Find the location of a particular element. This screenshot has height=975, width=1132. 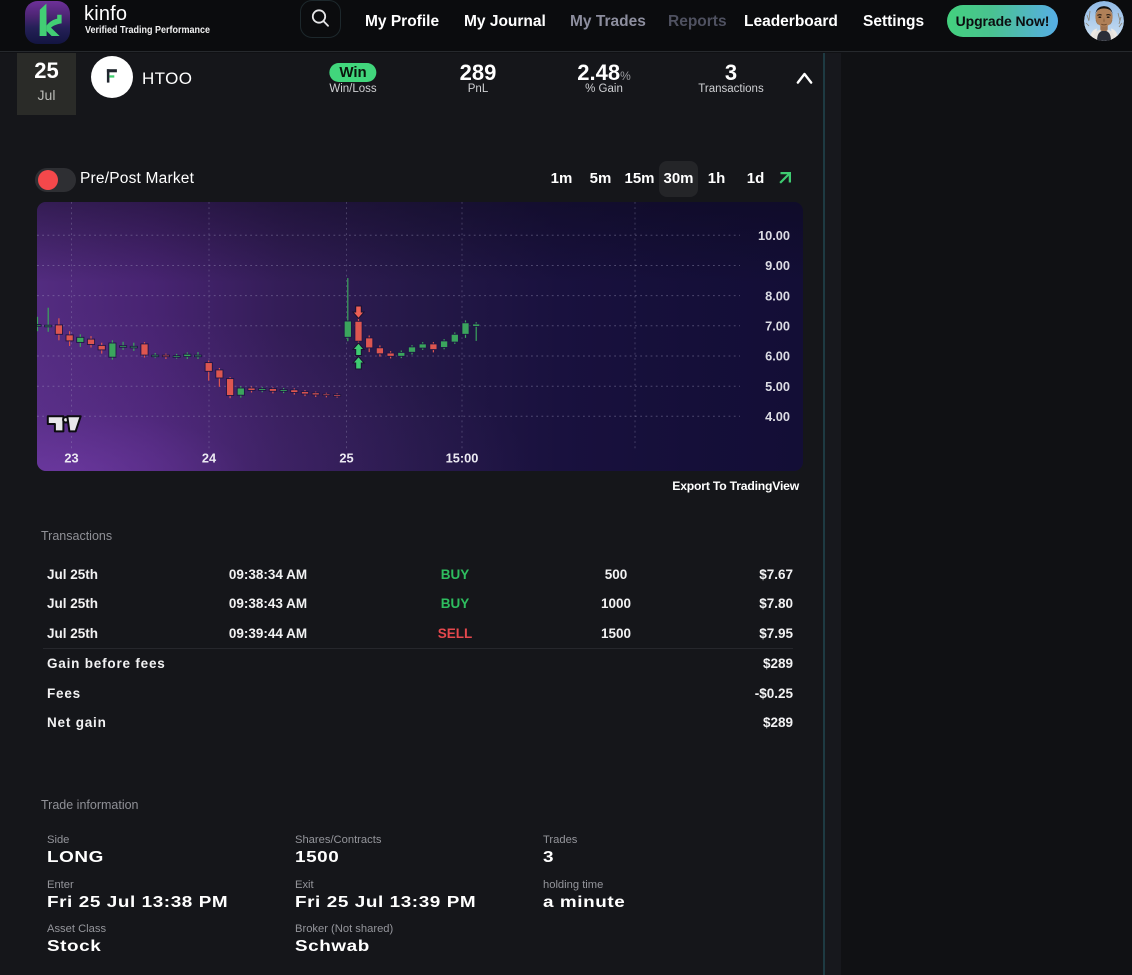

svg-text: 8.00 is located at coordinates (777, 295).